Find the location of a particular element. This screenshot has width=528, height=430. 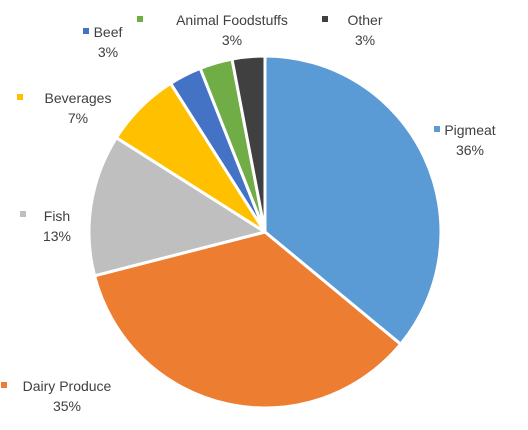

slice-category-label: Fish is located at coordinates (57, 216).